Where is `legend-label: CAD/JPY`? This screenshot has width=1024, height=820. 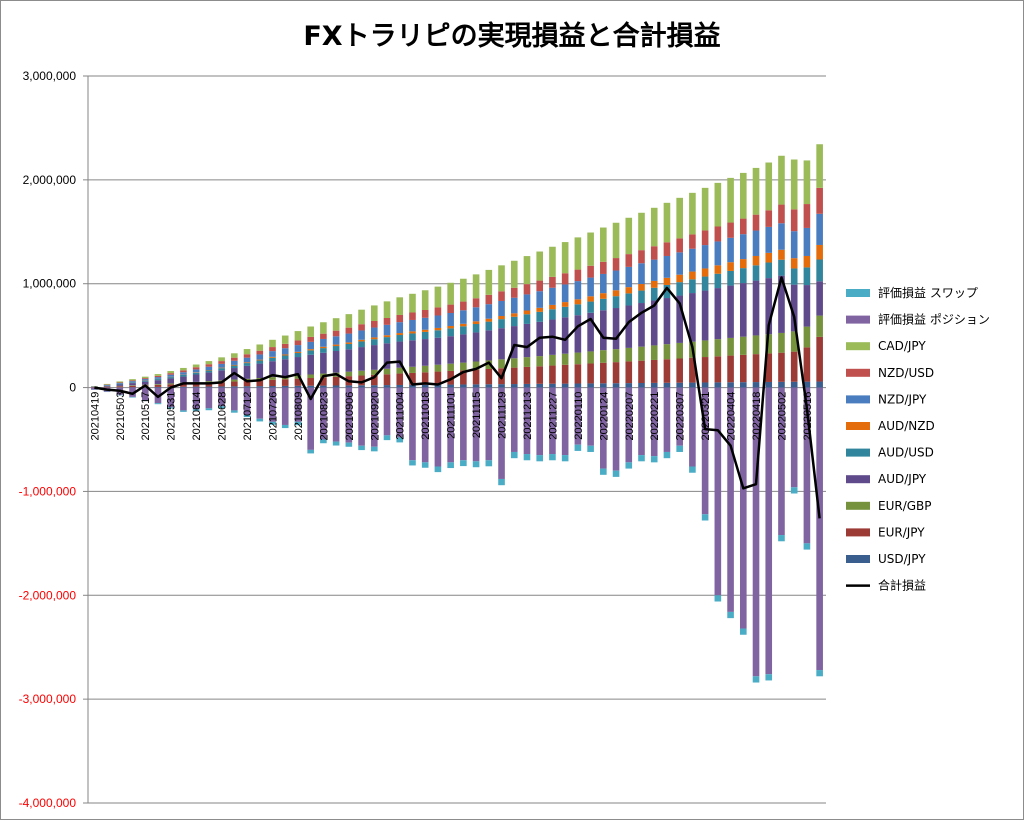 legend-label: CAD/JPY is located at coordinates (902, 346).